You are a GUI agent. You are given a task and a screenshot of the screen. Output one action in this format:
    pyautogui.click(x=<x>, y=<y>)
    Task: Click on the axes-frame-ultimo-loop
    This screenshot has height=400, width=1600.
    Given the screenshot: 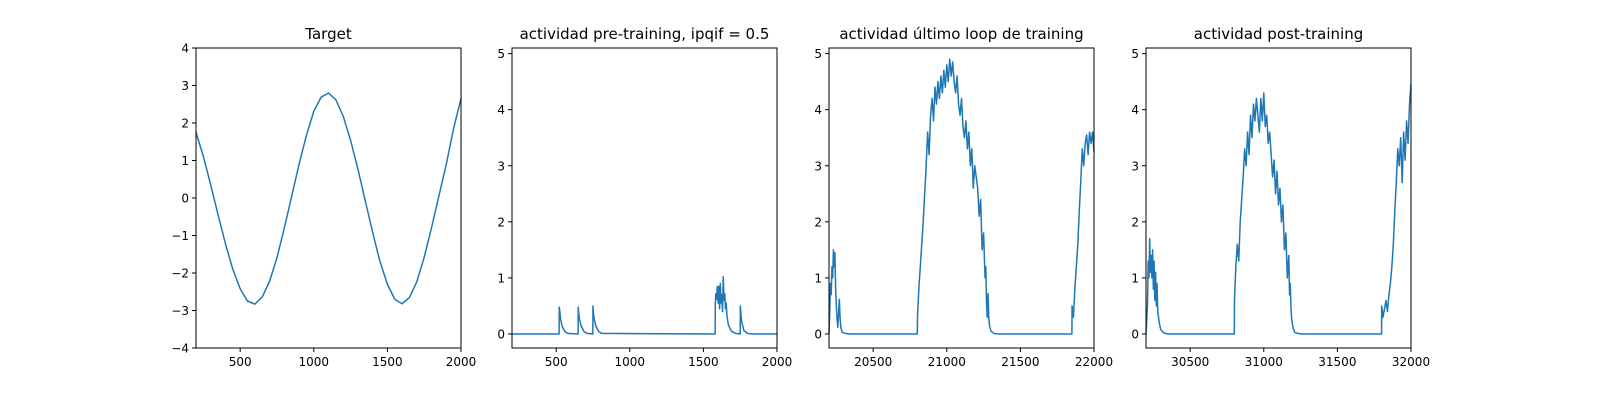 What is the action you would take?
    pyautogui.click(x=961, y=198)
    